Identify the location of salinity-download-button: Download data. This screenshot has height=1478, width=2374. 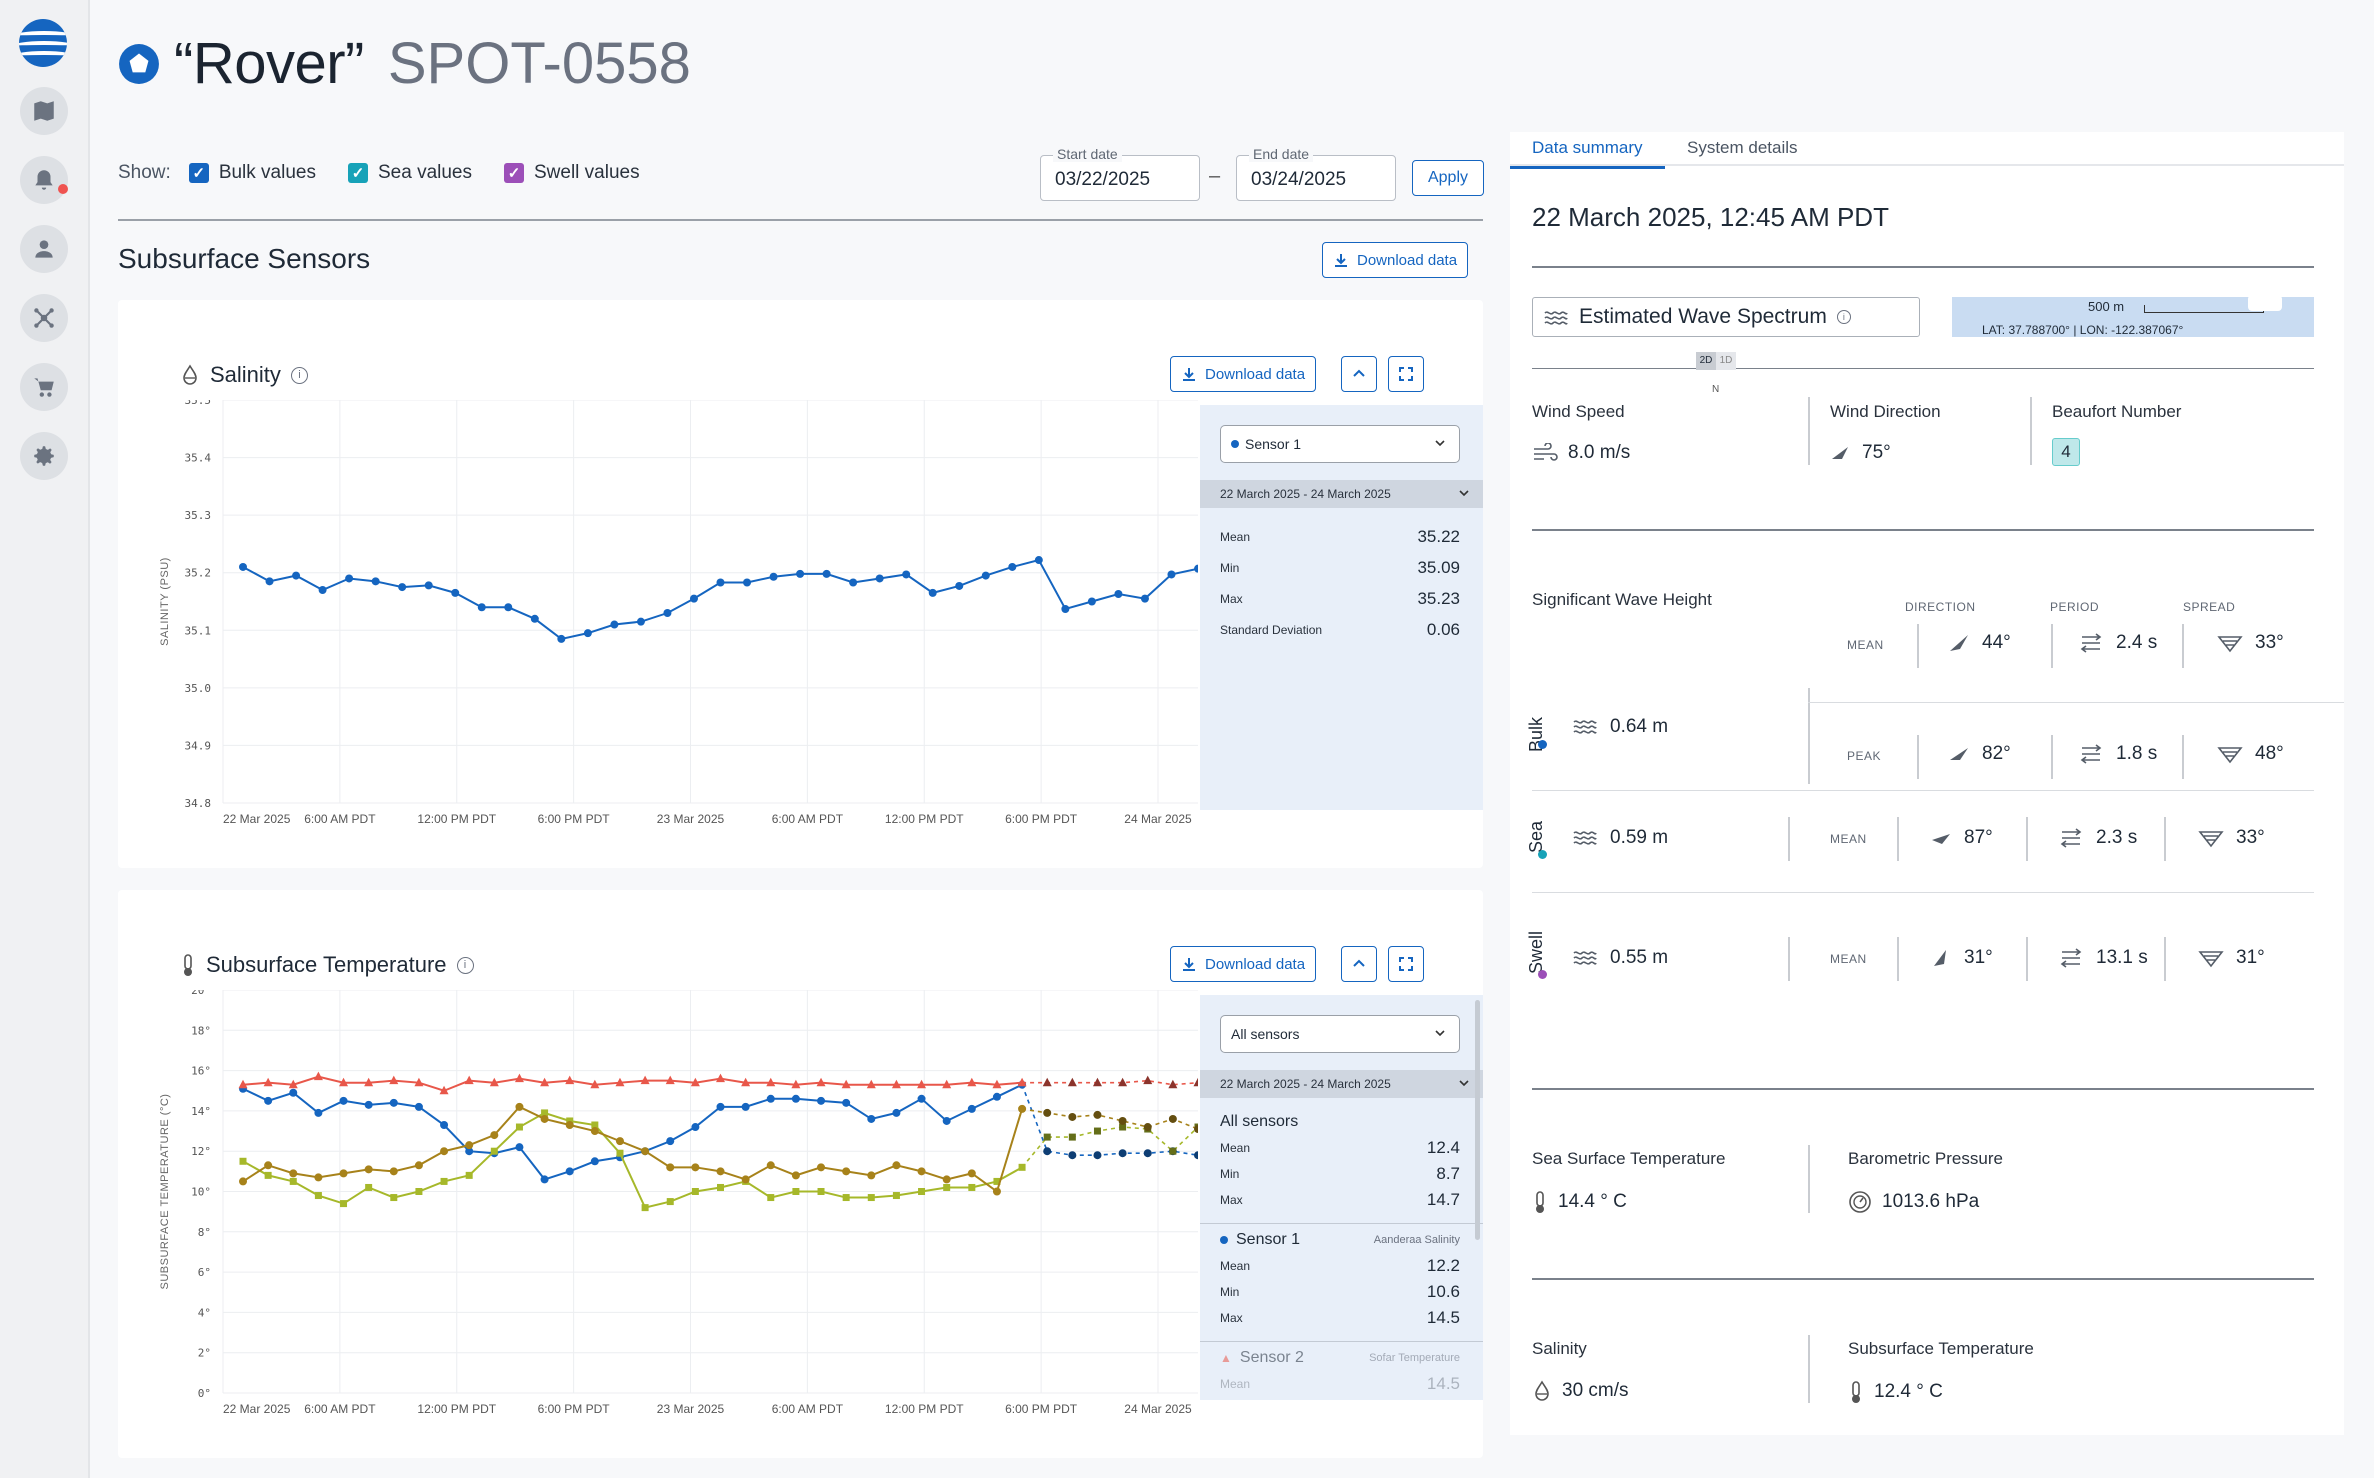
(1243, 374).